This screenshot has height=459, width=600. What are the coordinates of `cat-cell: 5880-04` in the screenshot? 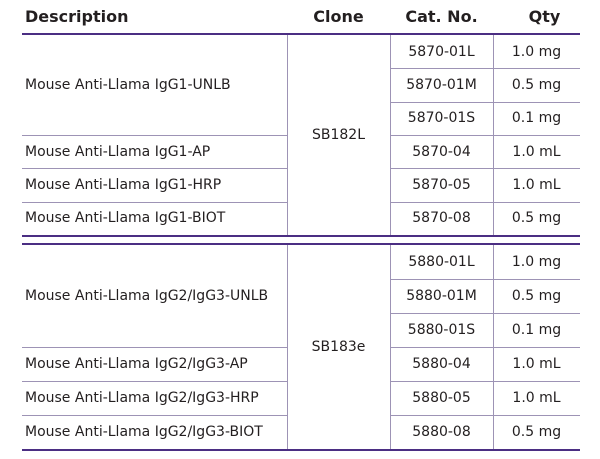 It's located at (441, 364).